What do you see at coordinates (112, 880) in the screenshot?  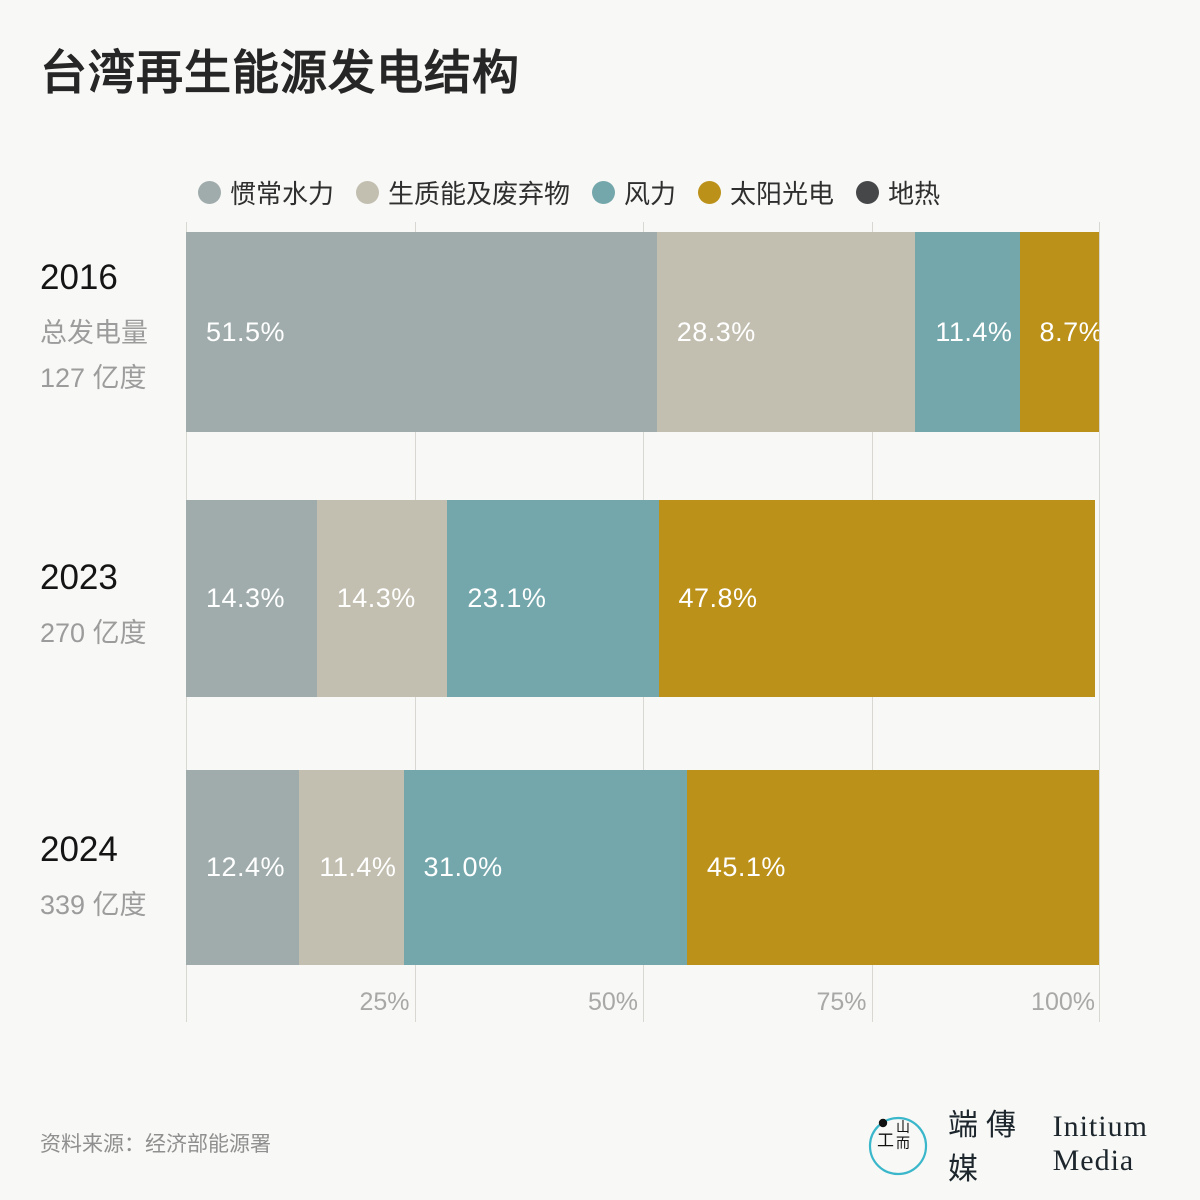 I see `row-label-2024: 2024 339 亿度` at bounding box center [112, 880].